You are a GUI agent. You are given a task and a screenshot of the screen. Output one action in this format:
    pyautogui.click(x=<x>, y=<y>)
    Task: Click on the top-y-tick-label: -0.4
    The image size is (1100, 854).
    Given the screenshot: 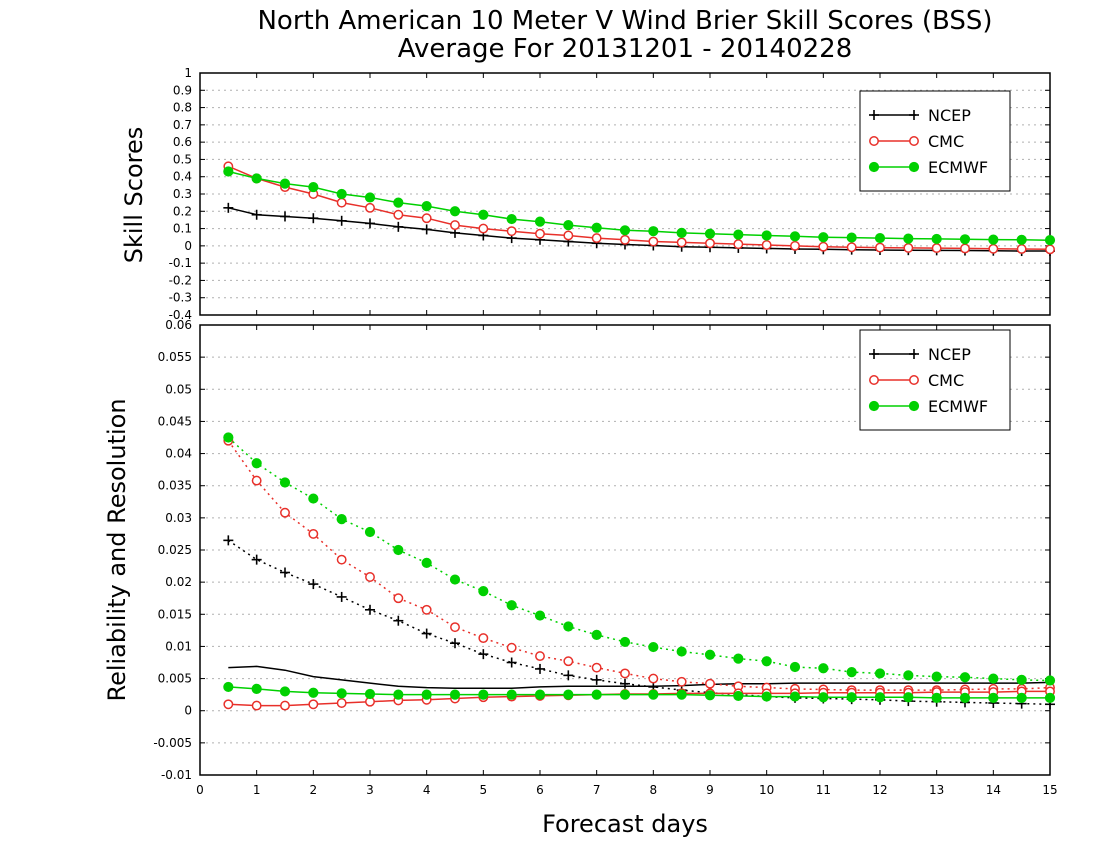 What is the action you would take?
    pyautogui.click(x=180, y=315)
    